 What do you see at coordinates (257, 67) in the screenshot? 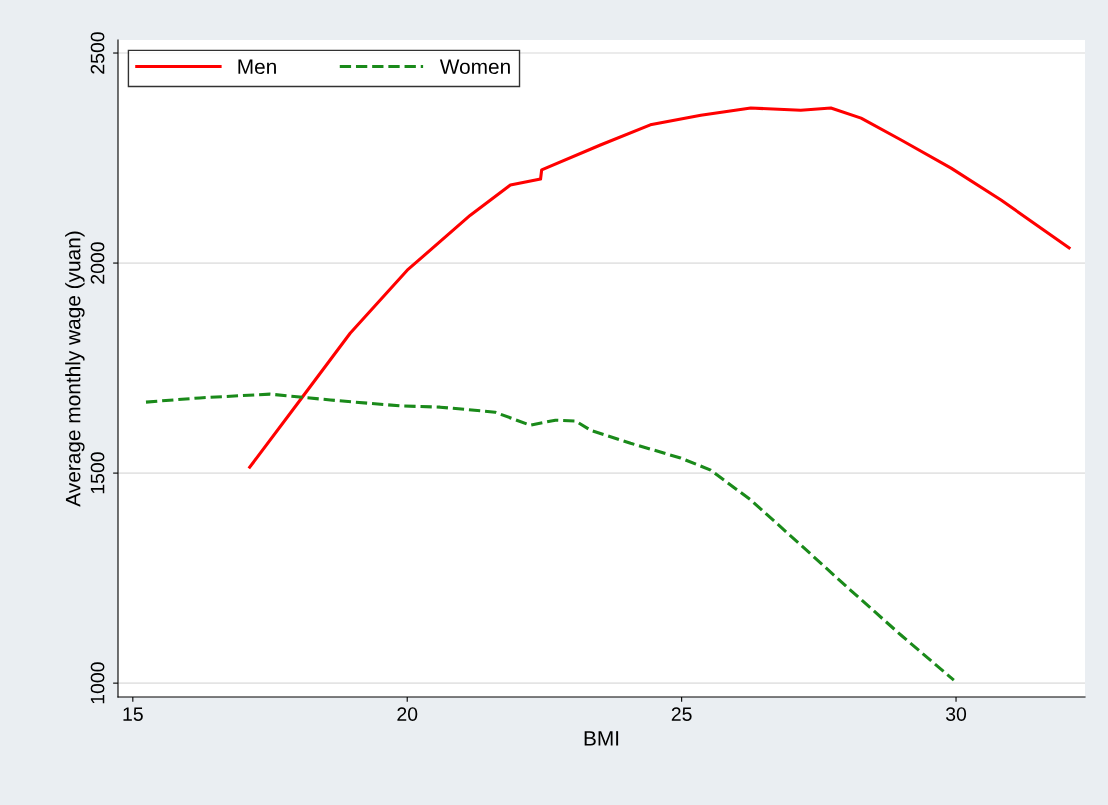
I see `legend-label: Men` at bounding box center [257, 67].